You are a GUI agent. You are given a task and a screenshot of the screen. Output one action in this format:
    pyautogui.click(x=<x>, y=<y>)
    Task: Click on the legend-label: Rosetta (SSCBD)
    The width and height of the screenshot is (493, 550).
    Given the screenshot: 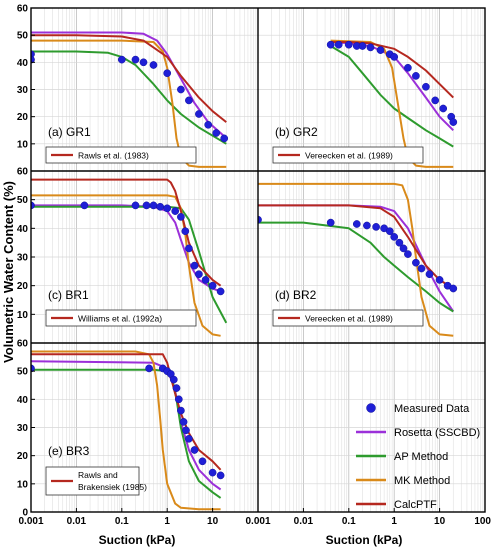 What is the action you would take?
    pyautogui.click(x=437, y=433)
    